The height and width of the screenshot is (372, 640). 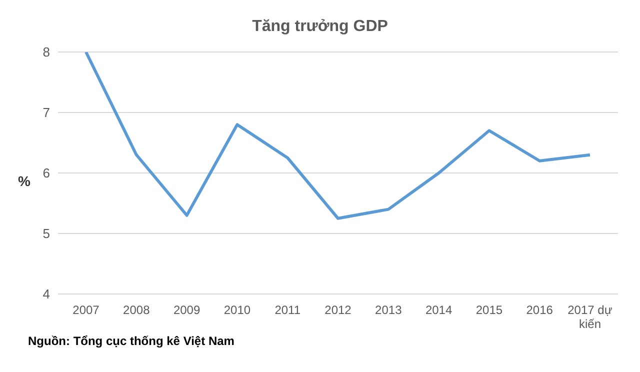 I want to click on x-tick-label: 2009, so click(x=186, y=310).